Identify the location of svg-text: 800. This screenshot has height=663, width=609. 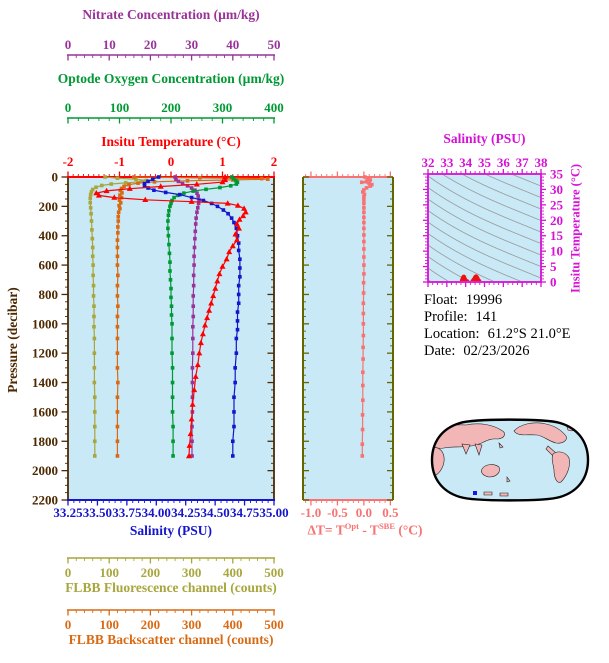
(49, 294).